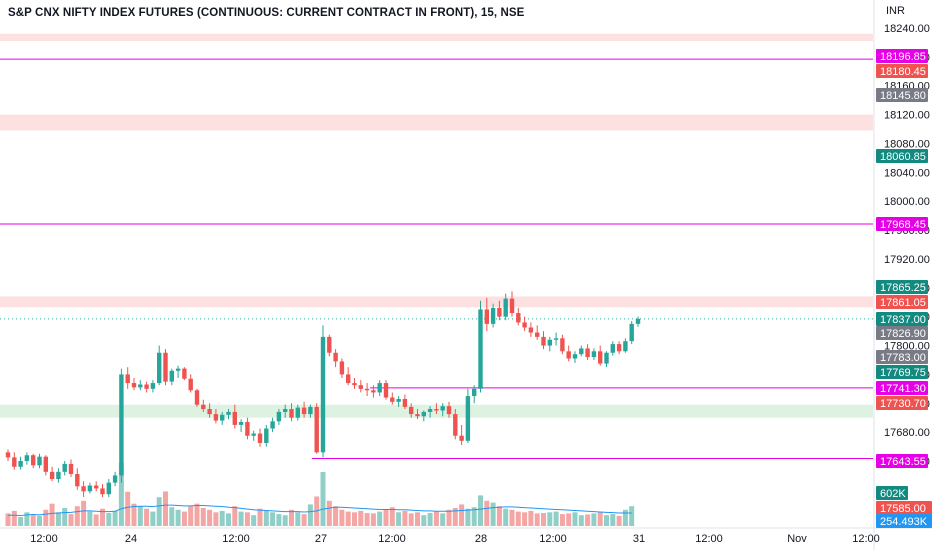 The width and height of the screenshot is (932, 550). Describe the element at coordinates (131, 539) in the screenshot. I see `x-tick-label: 24` at that location.